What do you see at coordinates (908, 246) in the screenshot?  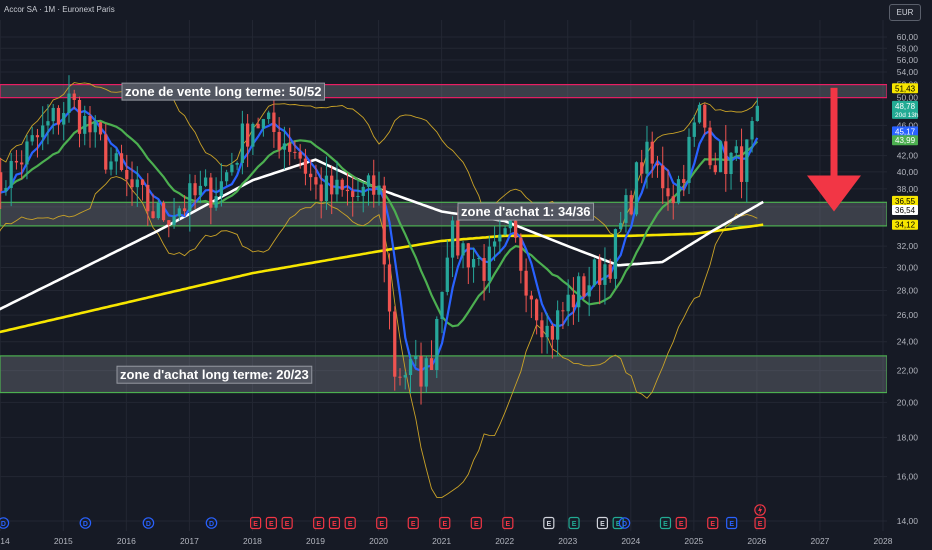 I see `price-tick-label: 32,00` at bounding box center [908, 246].